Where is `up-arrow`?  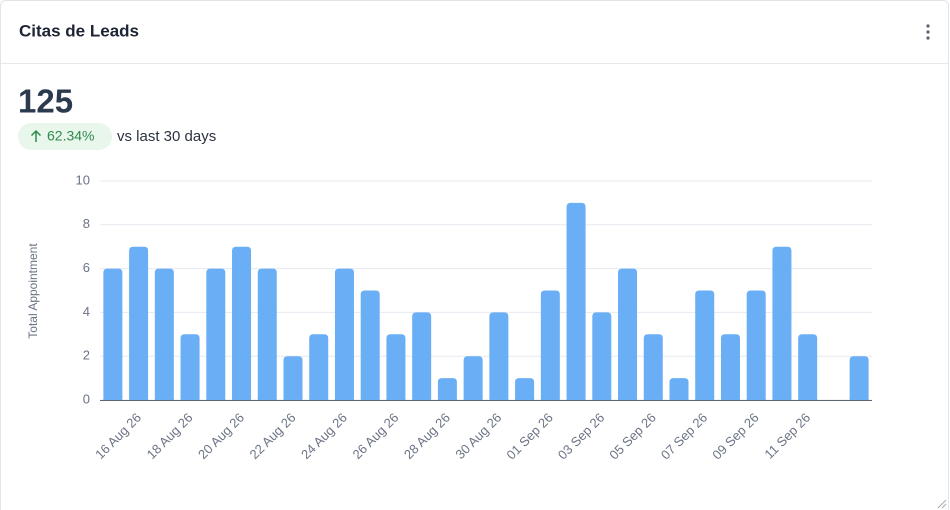
up-arrow is located at coordinates (36, 135).